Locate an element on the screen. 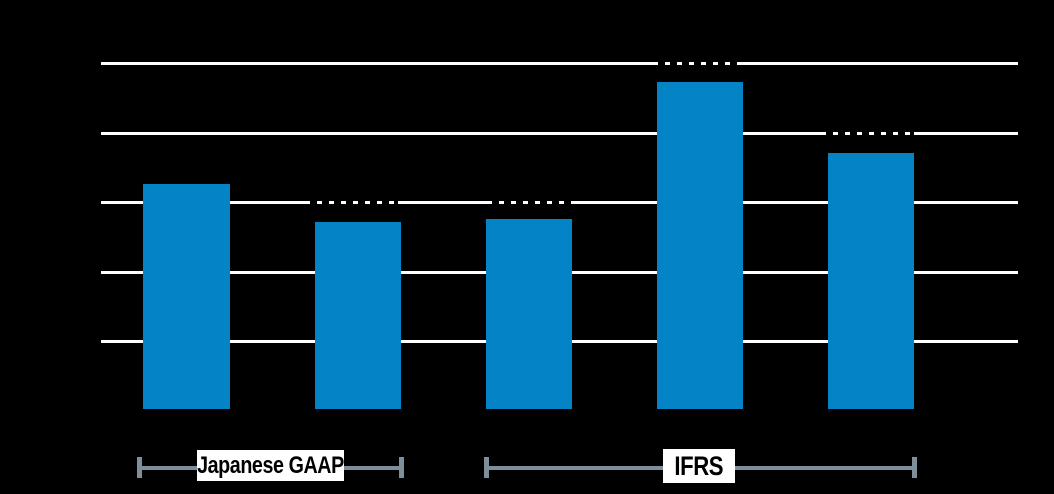  group-label-japanese-gaap: Japanese GAAP is located at coordinates (270, 465).